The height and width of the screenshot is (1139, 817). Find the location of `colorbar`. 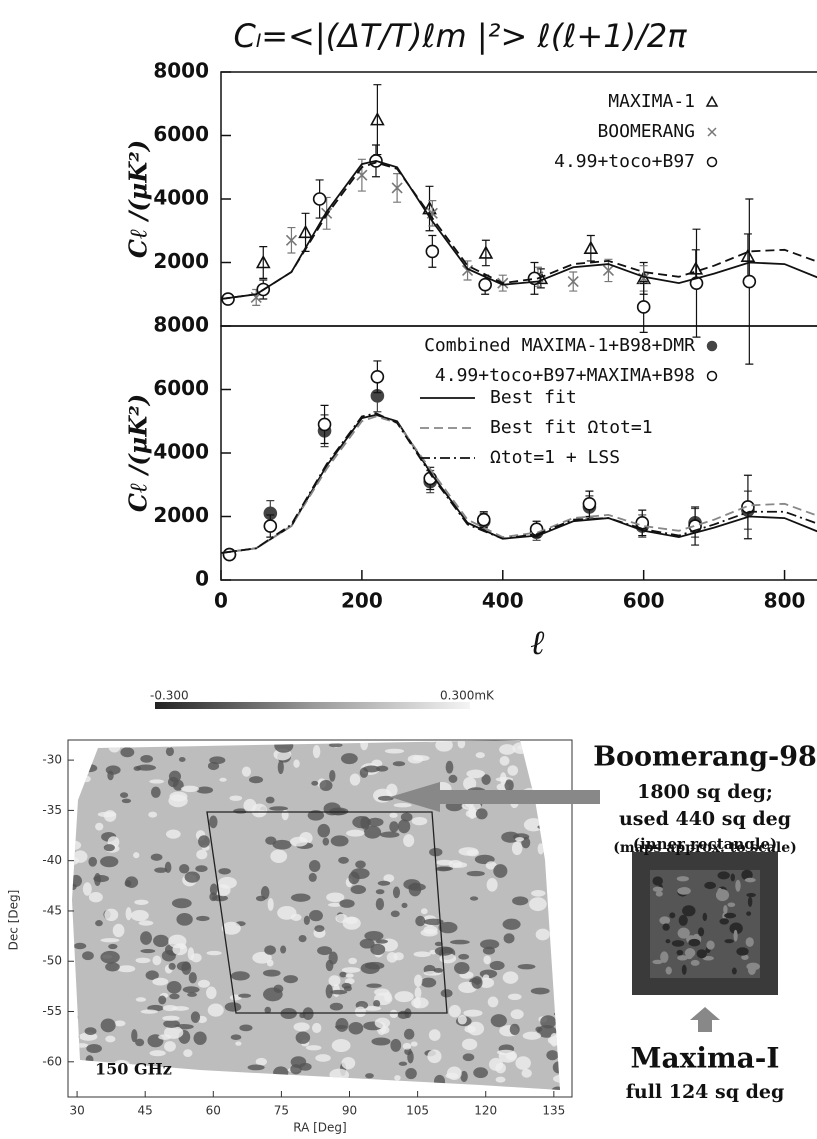

colorbar is located at coordinates (312, 705).